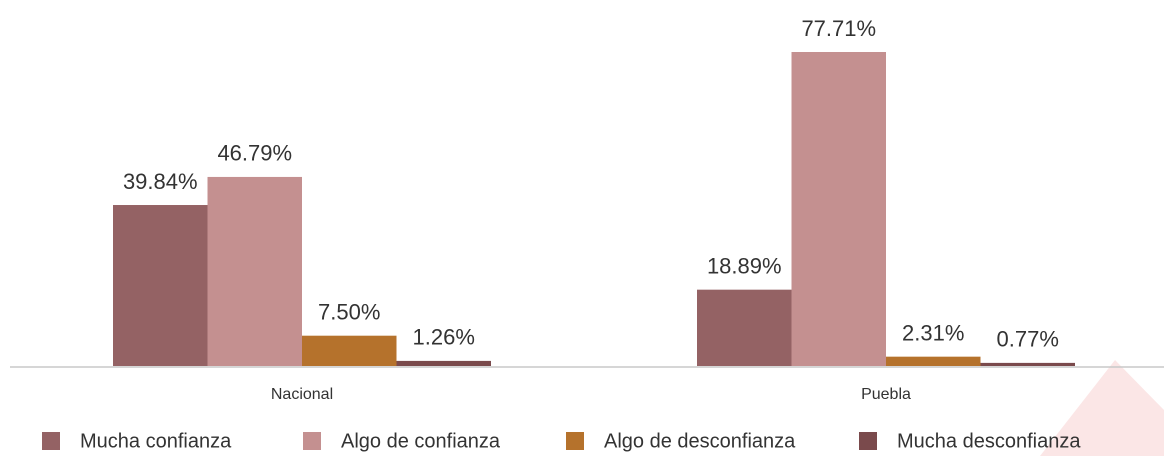 This screenshot has width=1164, height=456. Describe the element at coordinates (160, 181) in the screenshot. I see `value-label: 39.84%` at that location.